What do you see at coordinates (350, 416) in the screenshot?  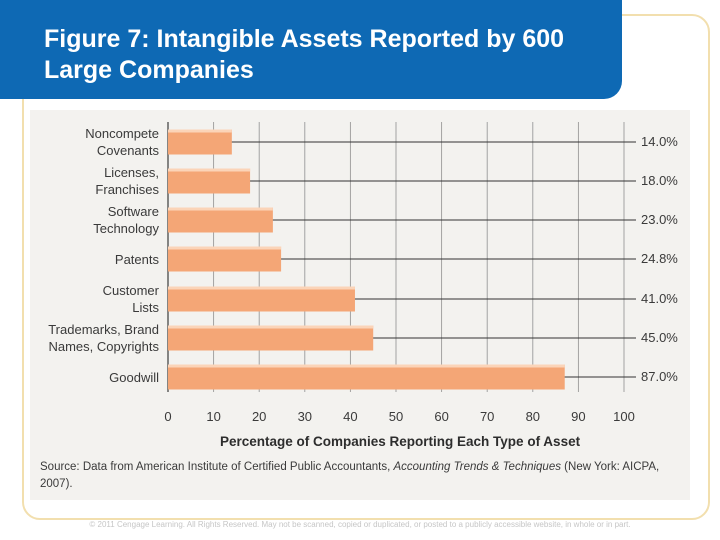 I see `x-tick-label: 40` at bounding box center [350, 416].